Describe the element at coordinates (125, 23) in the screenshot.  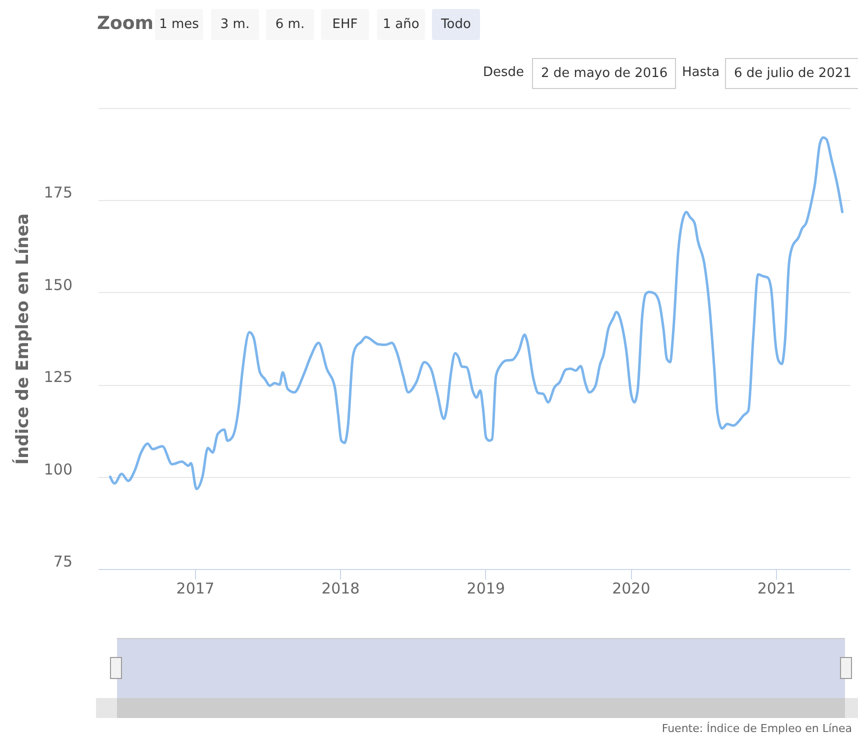
I see `text: Zoom` at that location.